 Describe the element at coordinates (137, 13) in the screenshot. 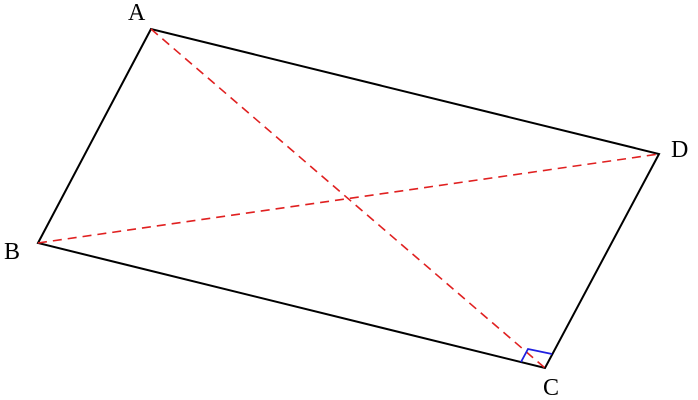

I see `vertex-label: A` at that location.